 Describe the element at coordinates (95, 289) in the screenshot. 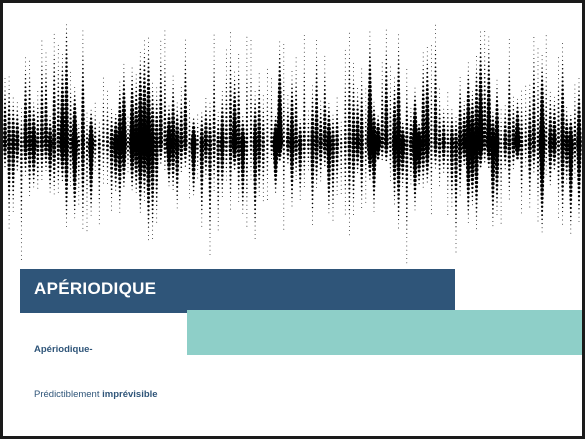

I see `slide-title: APÉRIODIQUE` at that location.